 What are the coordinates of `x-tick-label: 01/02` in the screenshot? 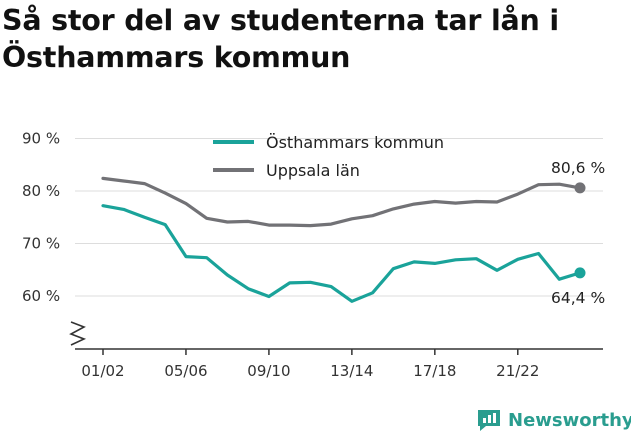 It's located at (102, 371).